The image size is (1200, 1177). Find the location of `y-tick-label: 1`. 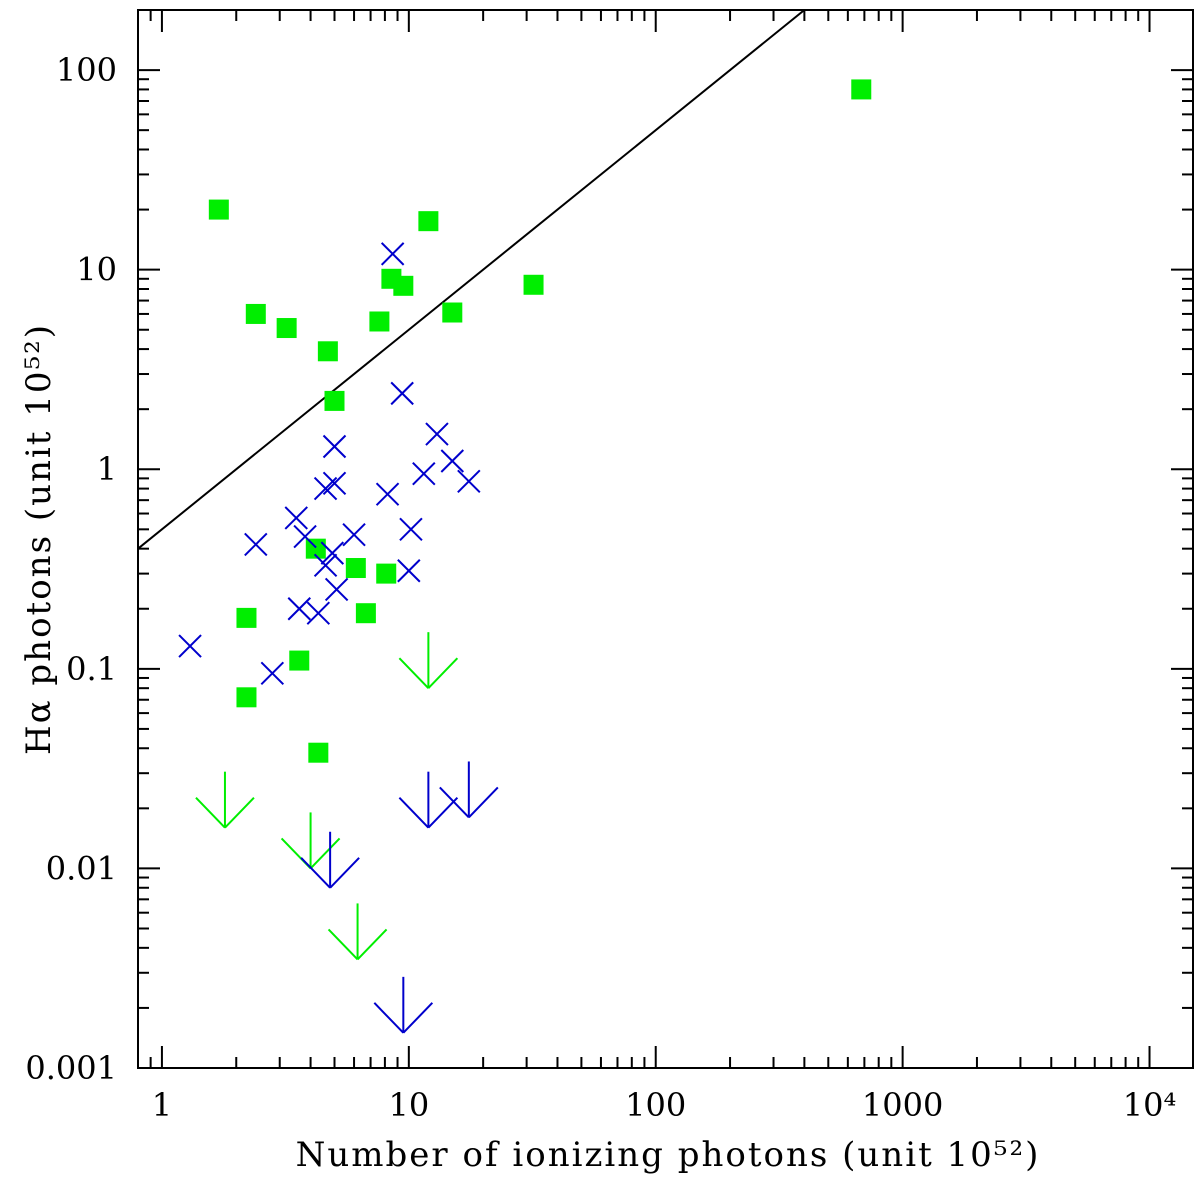

y-tick-label: 1 is located at coordinates (107, 469).